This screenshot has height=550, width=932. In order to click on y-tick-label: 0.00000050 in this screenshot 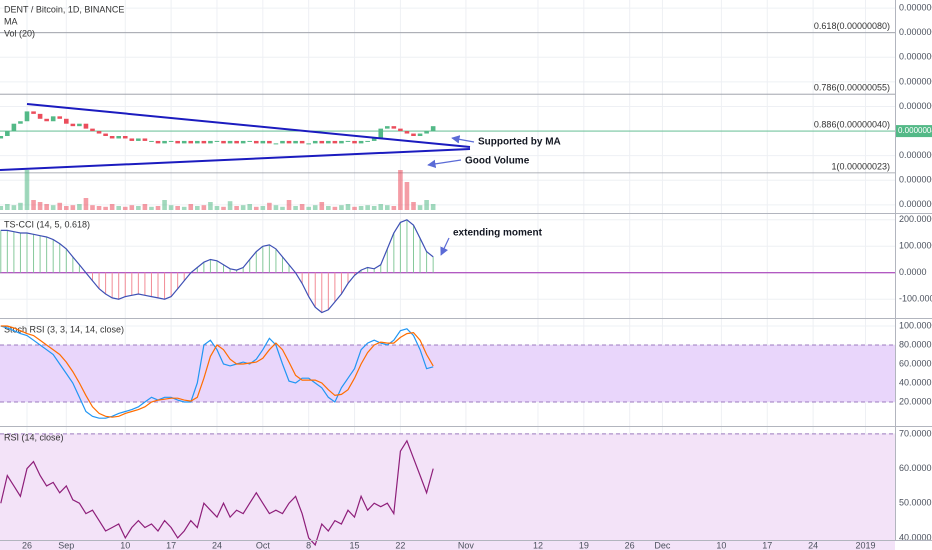, I will do `click(915, 106)`.